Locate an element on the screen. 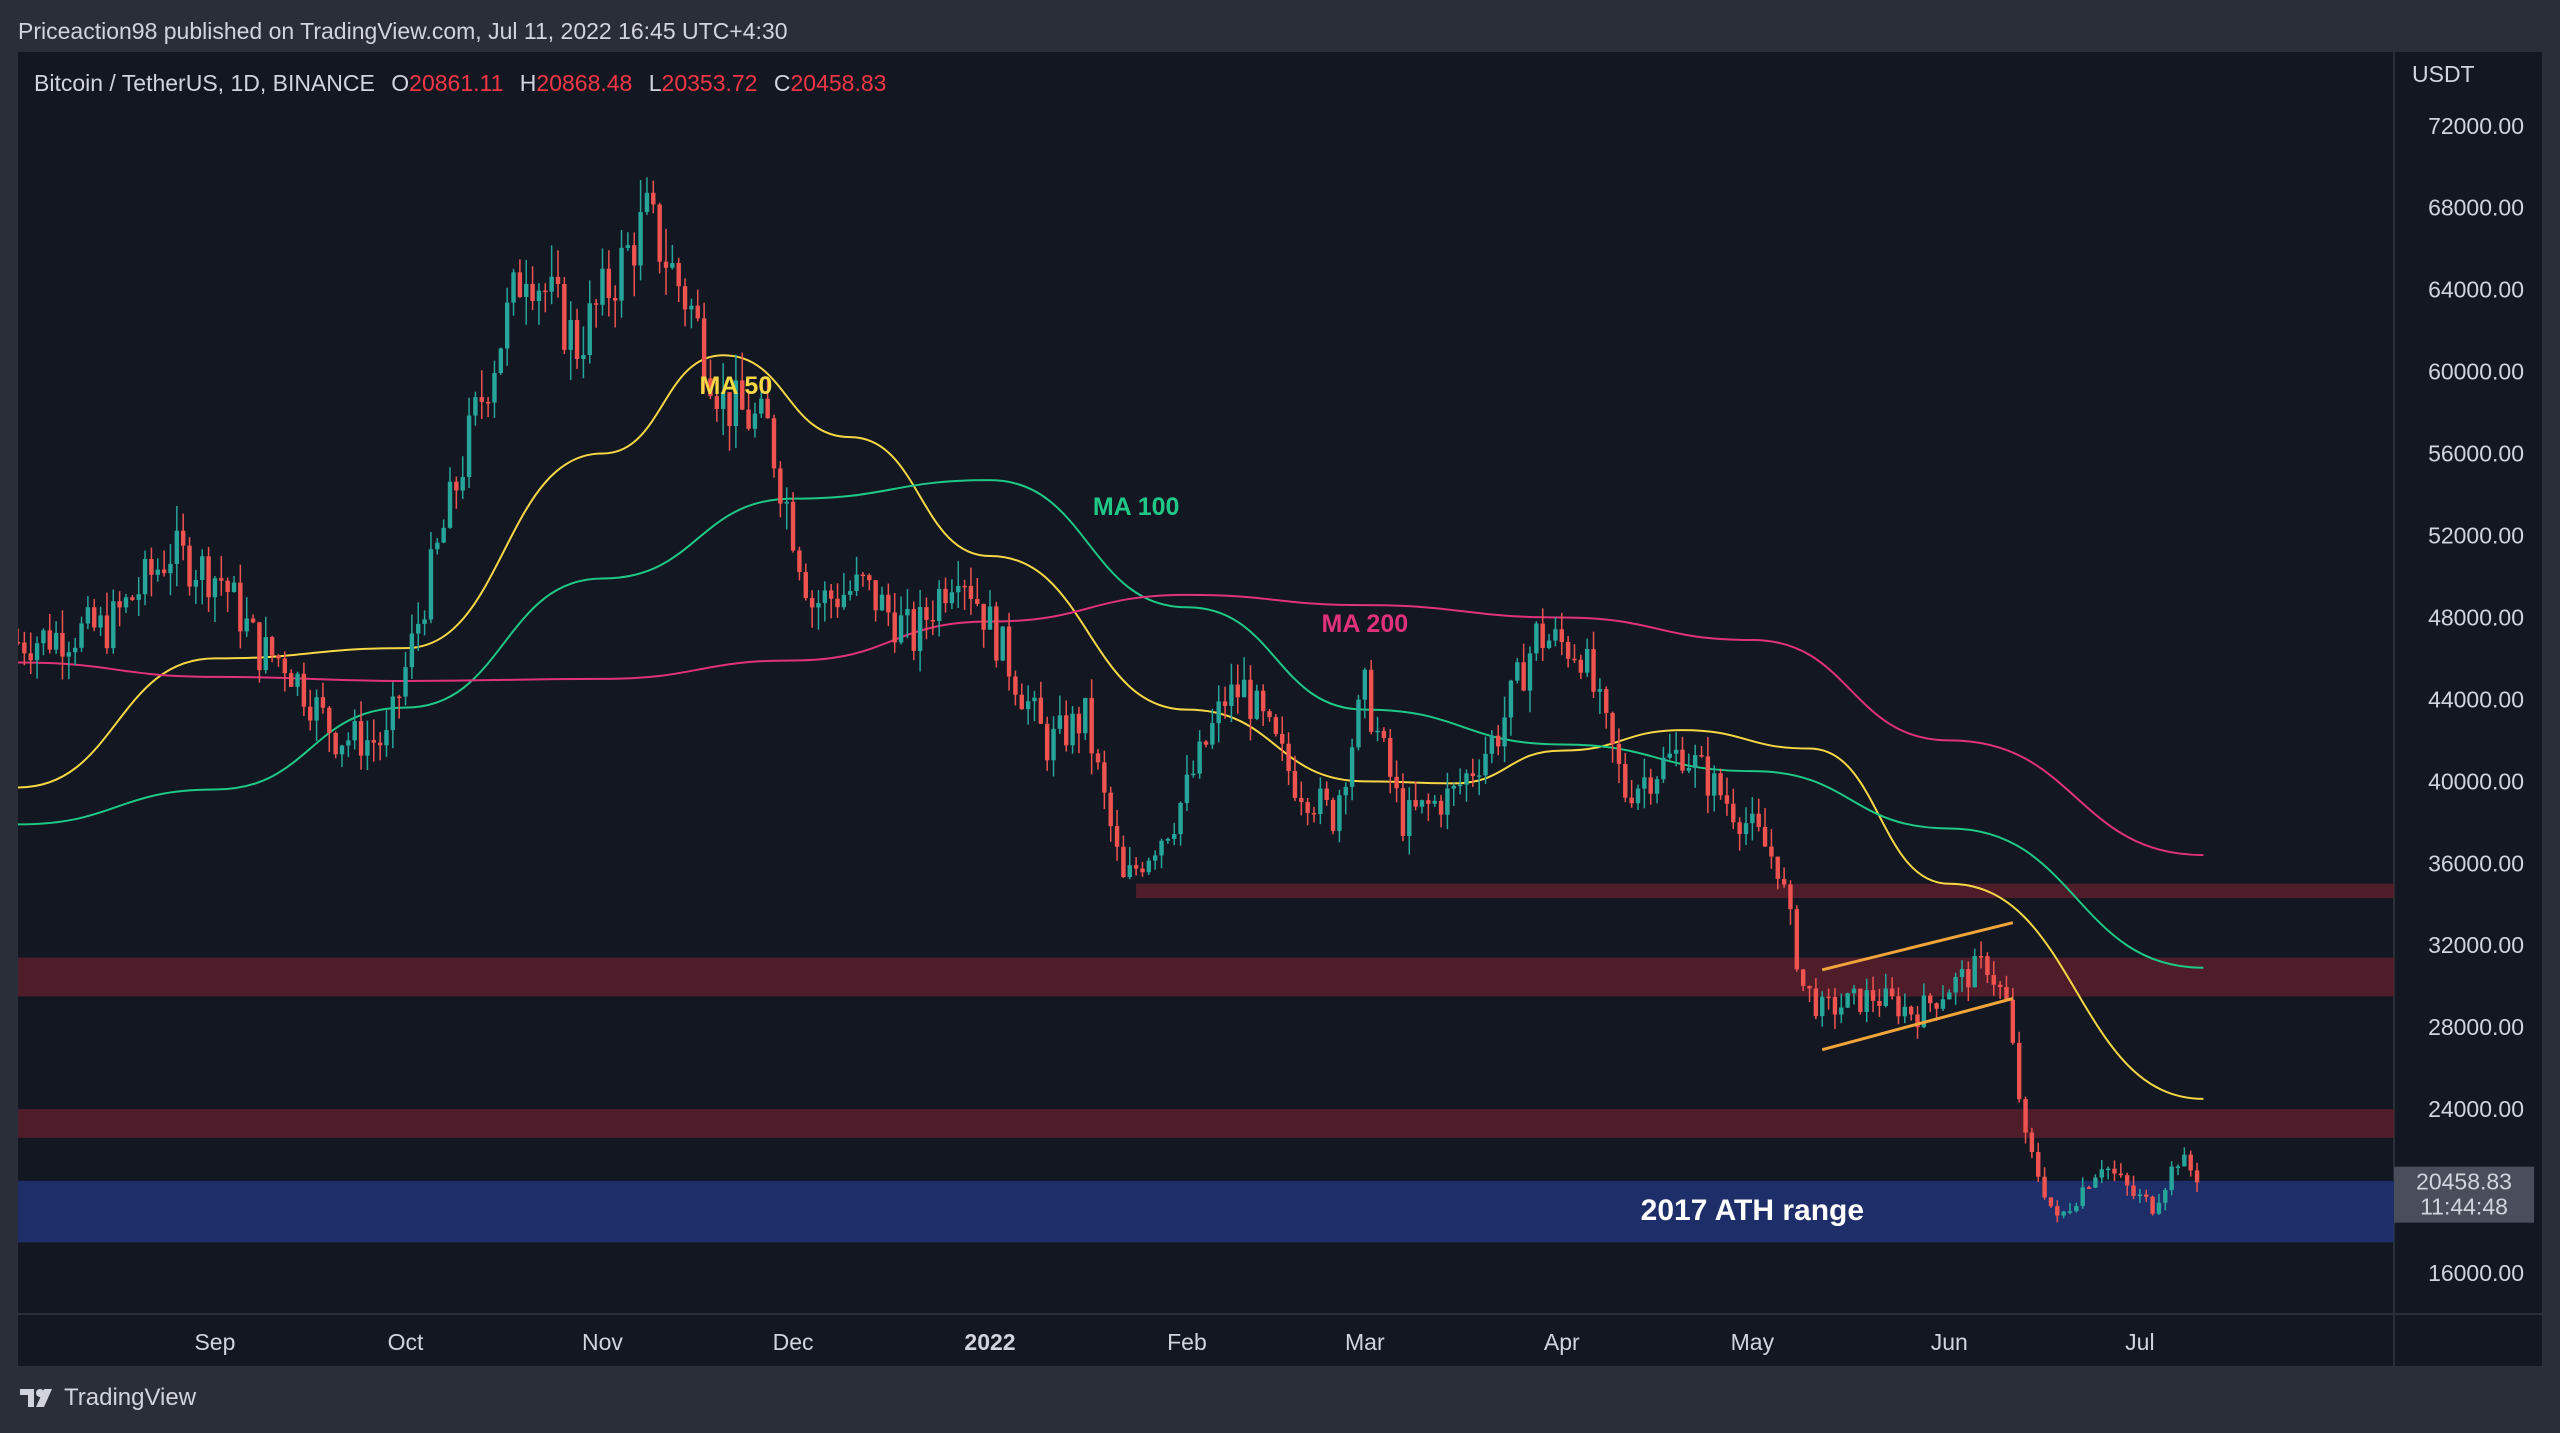 This screenshot has width=2560, height=1433. ma-200-label: MA 200 is located at coordinates (1365, 624).